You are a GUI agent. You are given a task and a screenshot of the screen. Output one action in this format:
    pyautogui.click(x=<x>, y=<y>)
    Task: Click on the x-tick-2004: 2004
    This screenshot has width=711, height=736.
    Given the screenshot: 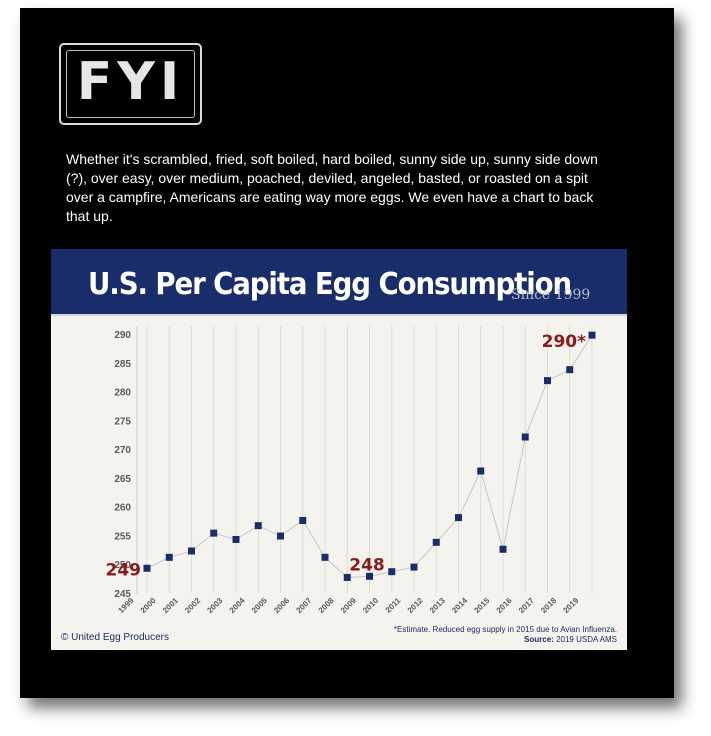 What is the action you would take?
    pyautogui.click(x=237, y=605)
    